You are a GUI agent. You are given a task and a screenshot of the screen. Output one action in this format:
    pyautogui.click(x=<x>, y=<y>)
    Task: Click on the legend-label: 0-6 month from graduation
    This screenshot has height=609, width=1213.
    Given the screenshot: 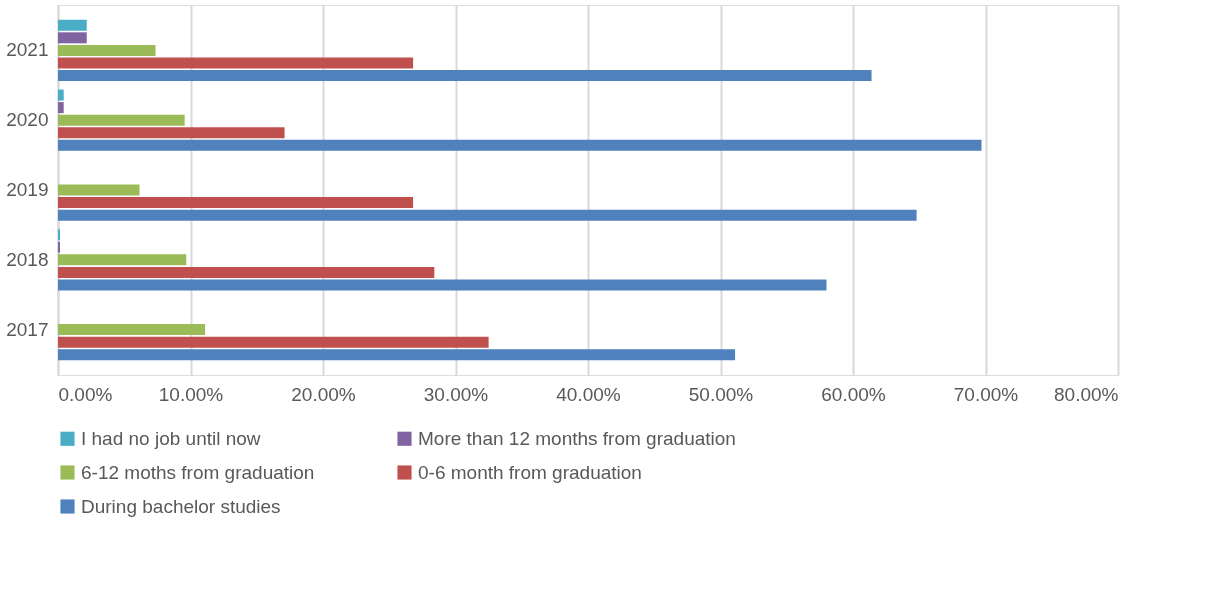 What is the action you would take?
    pyautogui.click(x=530, y=472)
    